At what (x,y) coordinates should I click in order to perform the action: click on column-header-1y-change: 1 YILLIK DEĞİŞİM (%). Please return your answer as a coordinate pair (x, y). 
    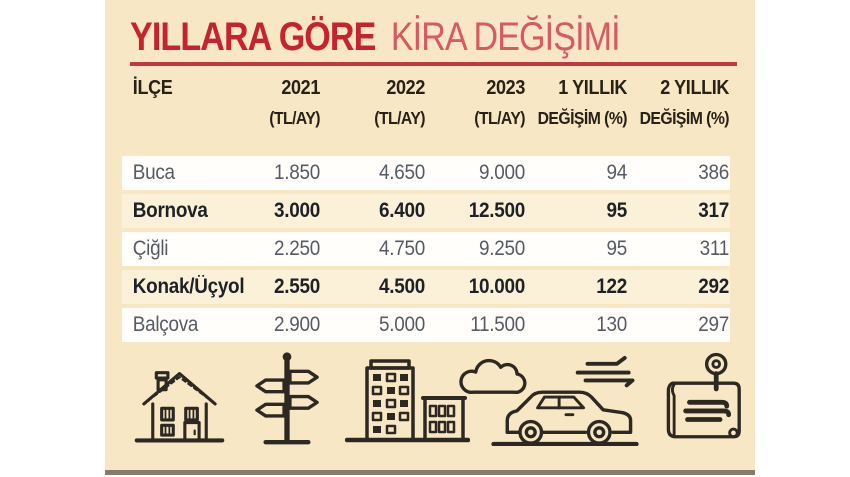
    Looking at the image, I should click on (582, 102).